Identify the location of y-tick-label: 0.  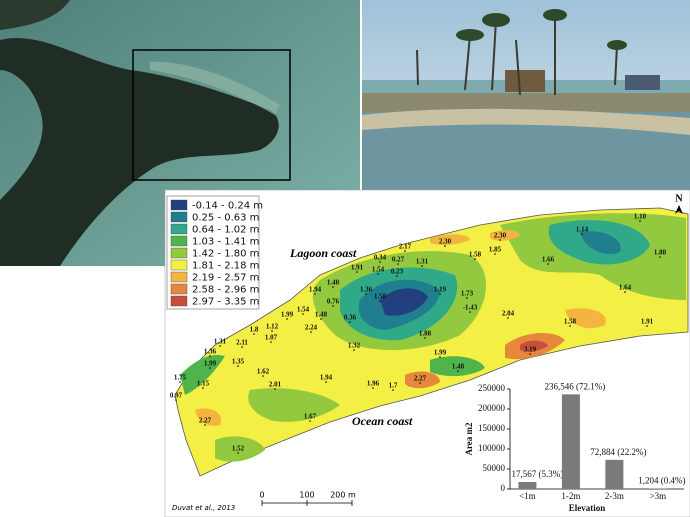
(503, 488).